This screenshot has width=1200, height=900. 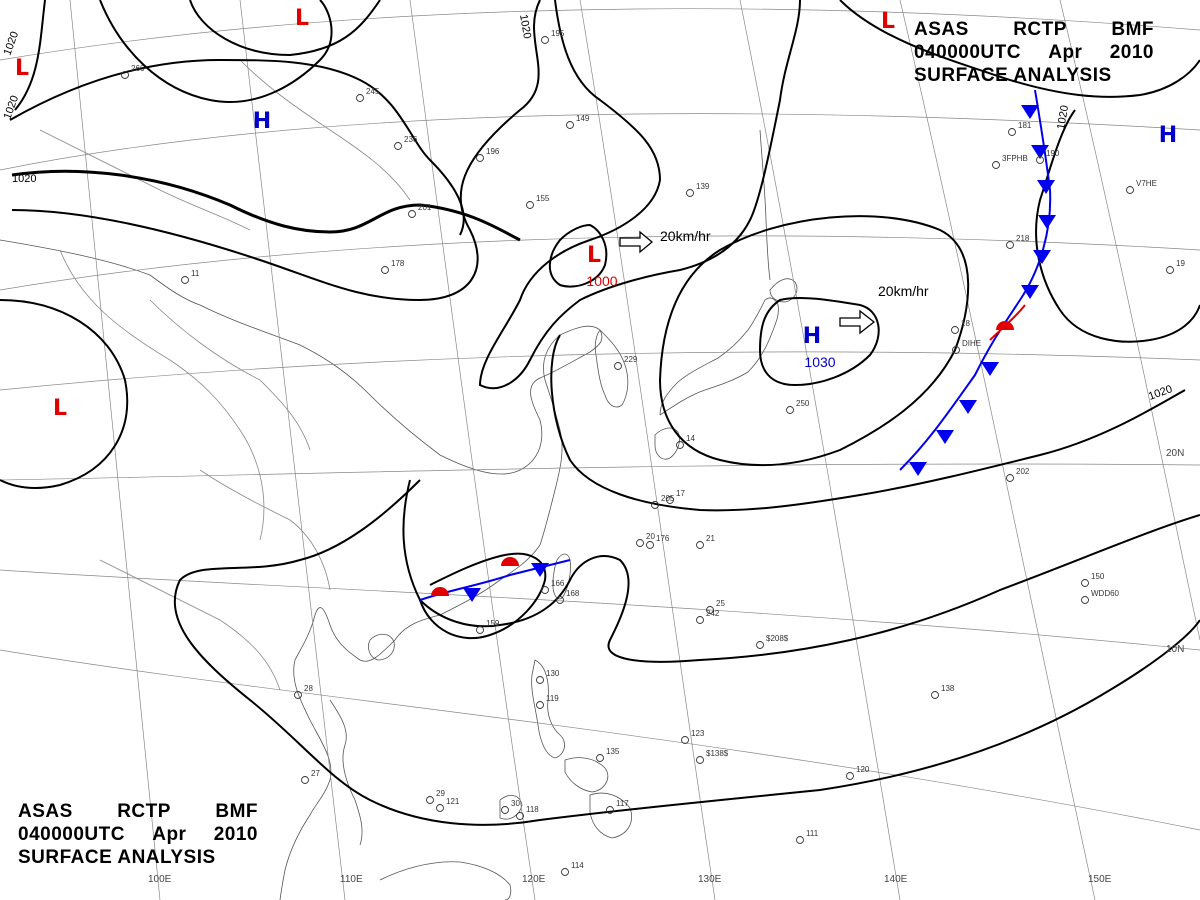 I want to click on station-value: 114, so click(x=577, y=865).